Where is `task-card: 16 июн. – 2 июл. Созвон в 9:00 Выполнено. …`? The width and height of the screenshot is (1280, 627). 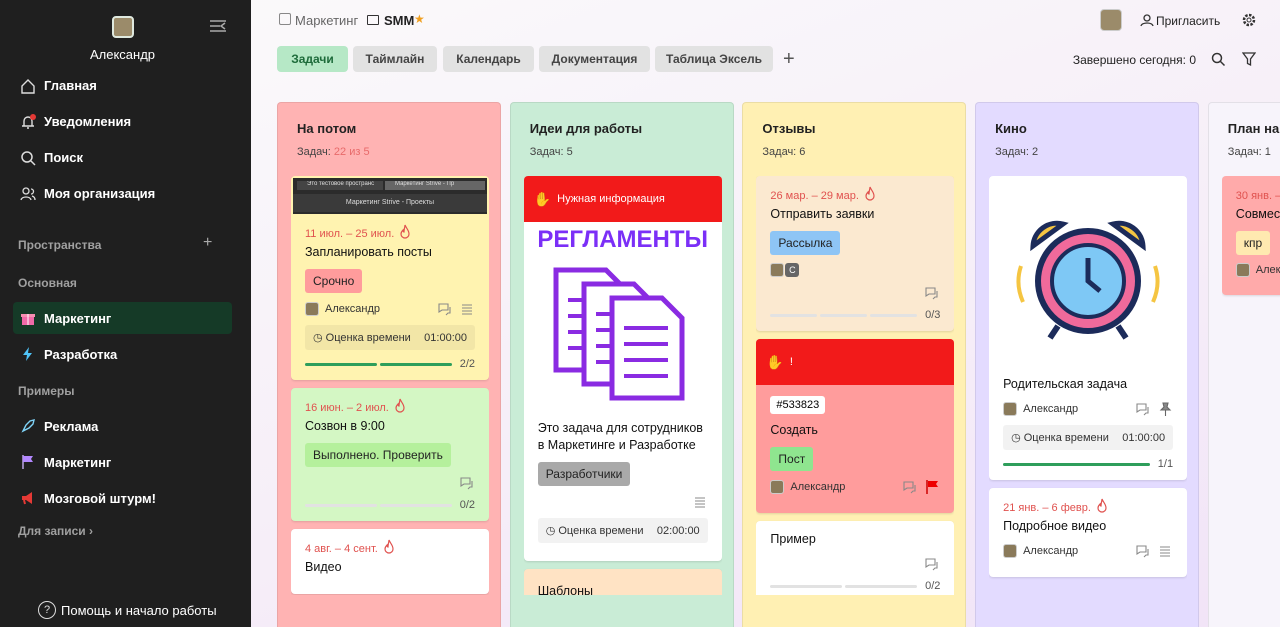
task-card: 16 июн. – 2 июл. Созвон в 9:00 Выполнено. … is located at coordinates (390, 454).